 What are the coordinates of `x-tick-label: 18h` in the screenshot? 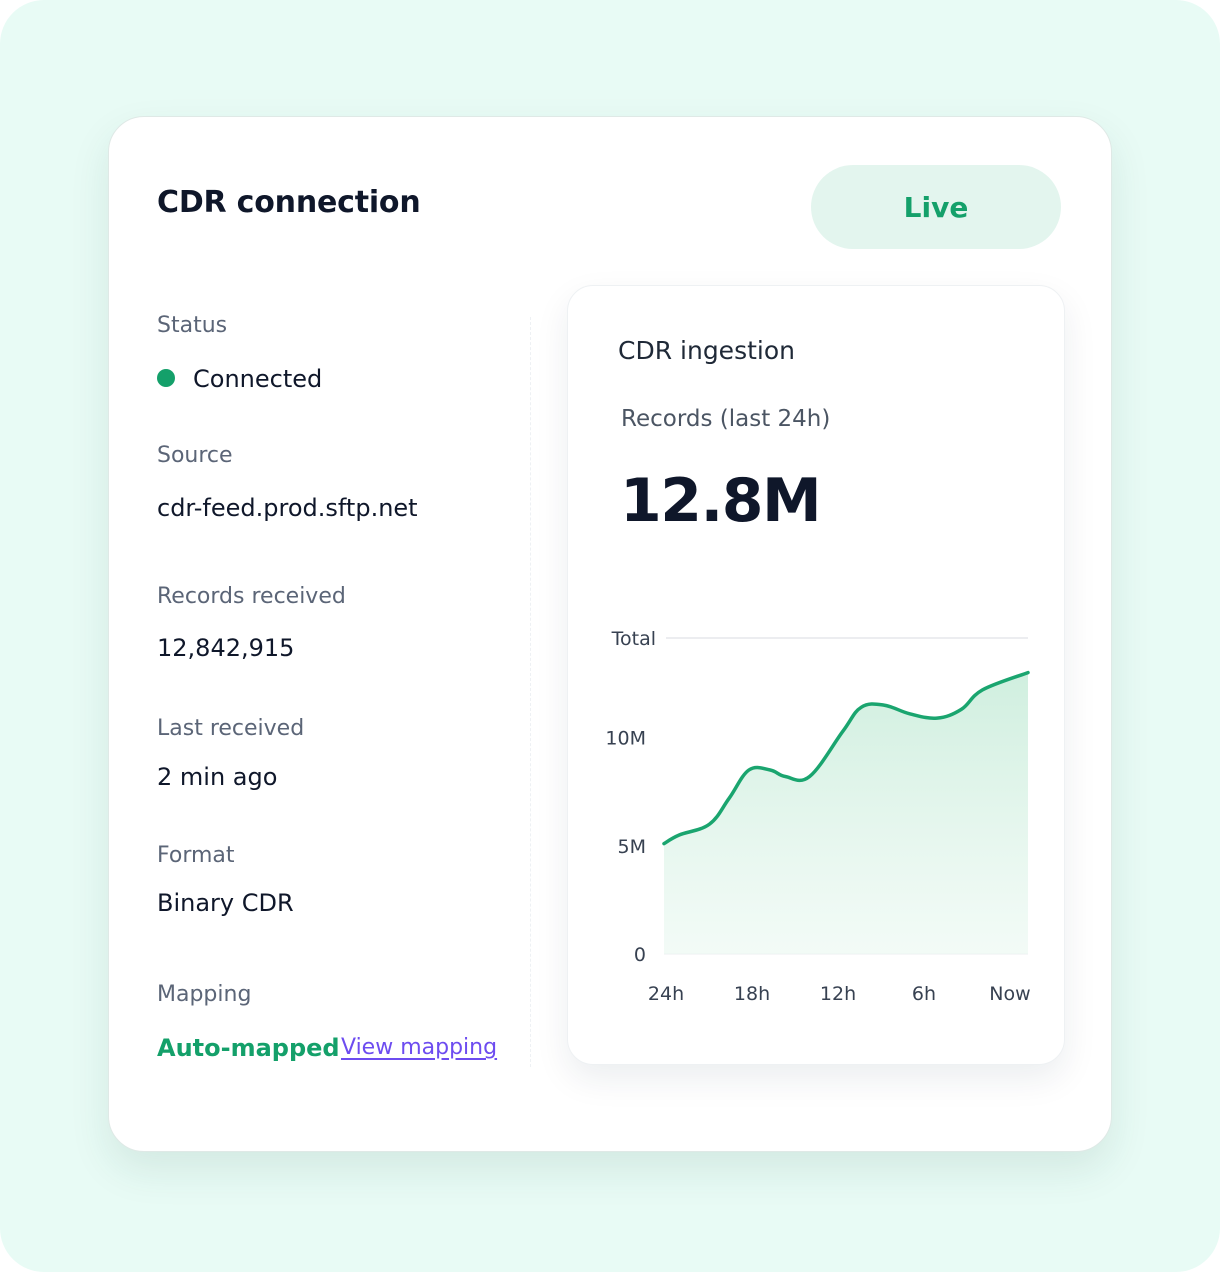 It's located at (752, 994).